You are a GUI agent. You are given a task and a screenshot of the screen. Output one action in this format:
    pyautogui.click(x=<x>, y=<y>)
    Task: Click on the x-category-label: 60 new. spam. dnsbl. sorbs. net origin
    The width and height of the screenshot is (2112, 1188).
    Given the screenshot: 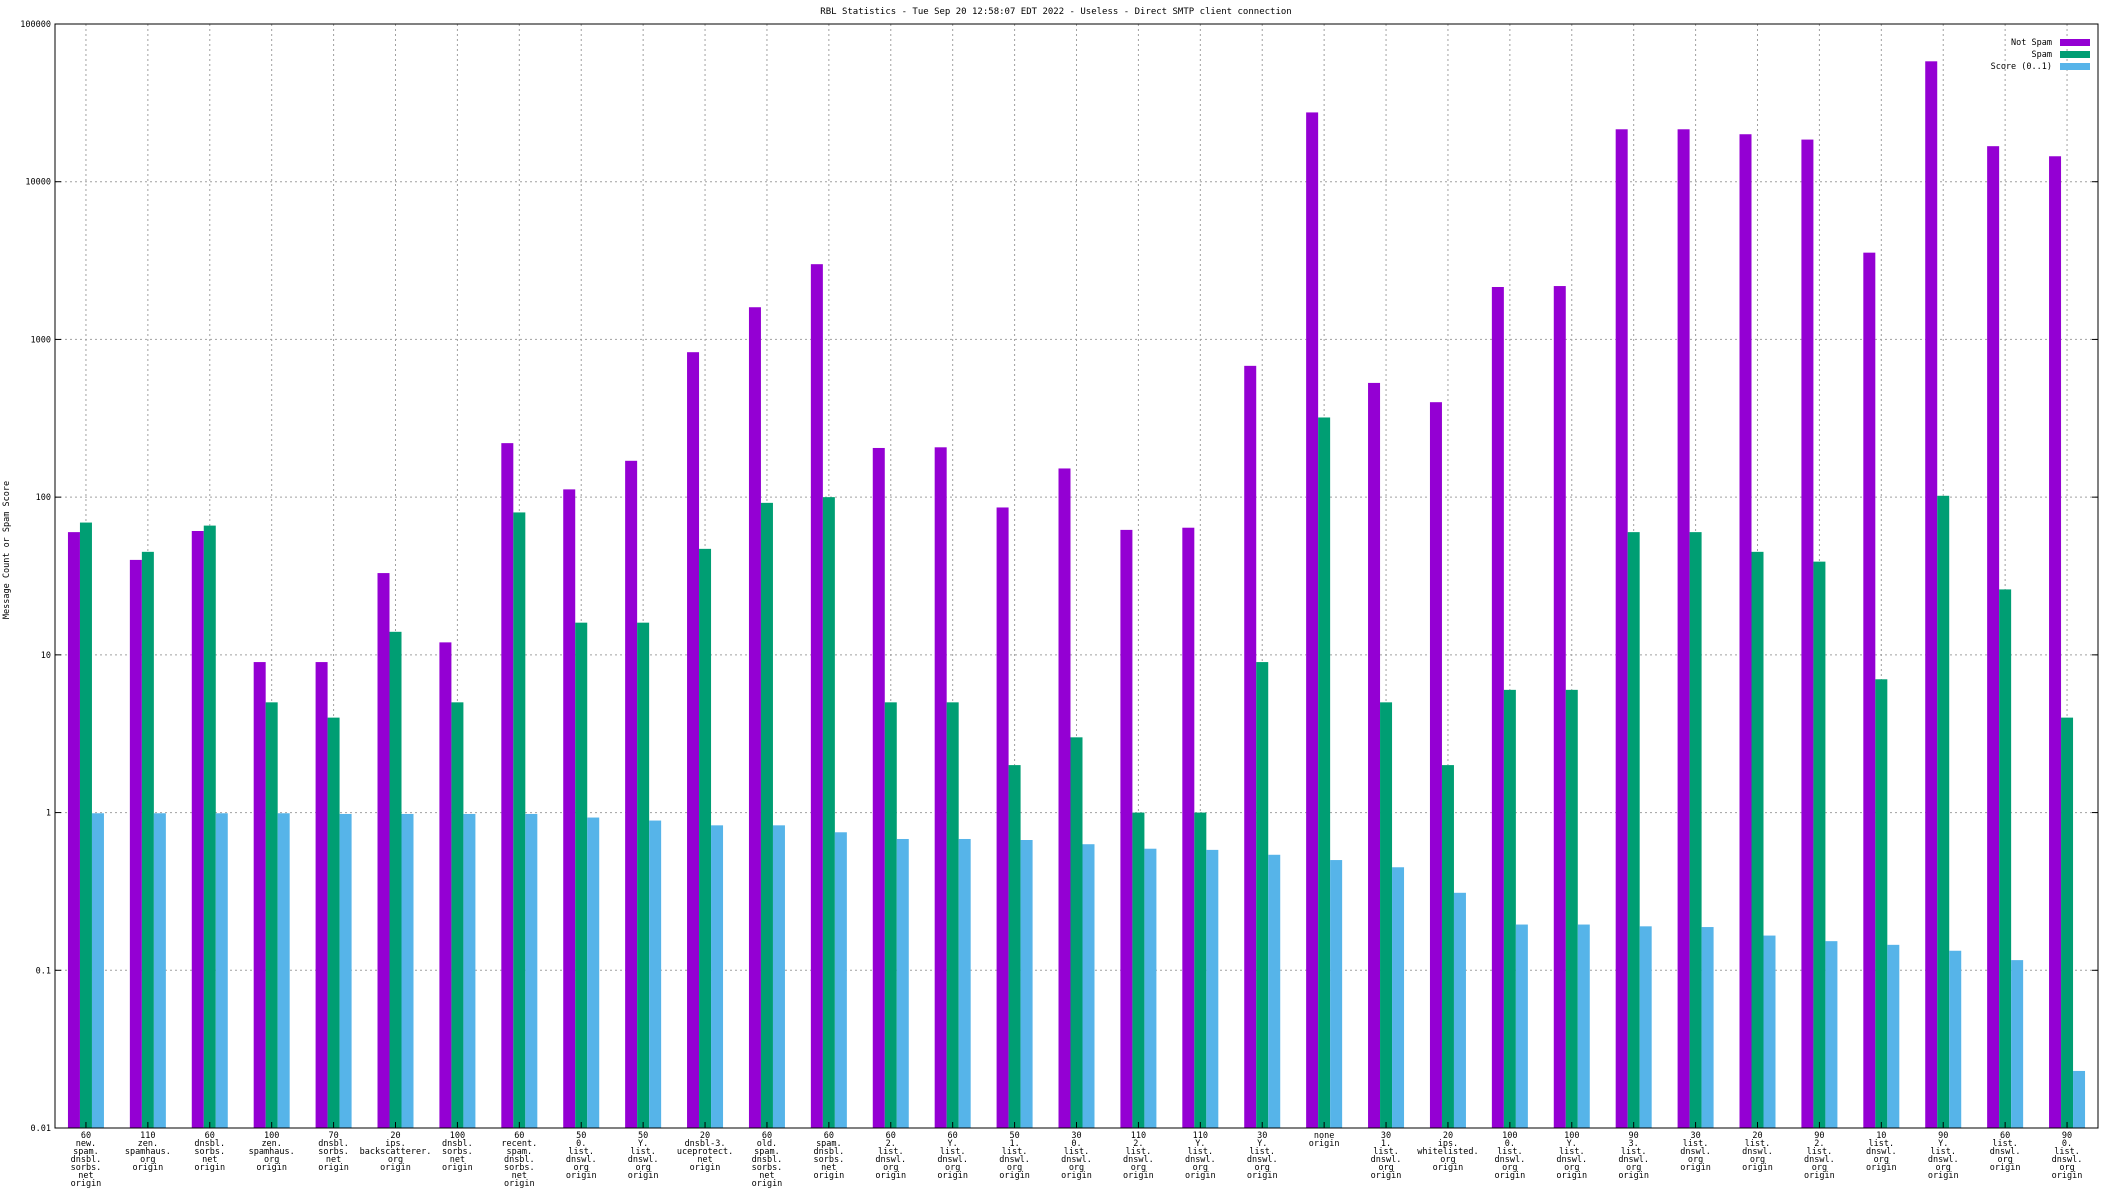 What is the action you would take?
    pyautogui.click(x=86, y=1159)
    